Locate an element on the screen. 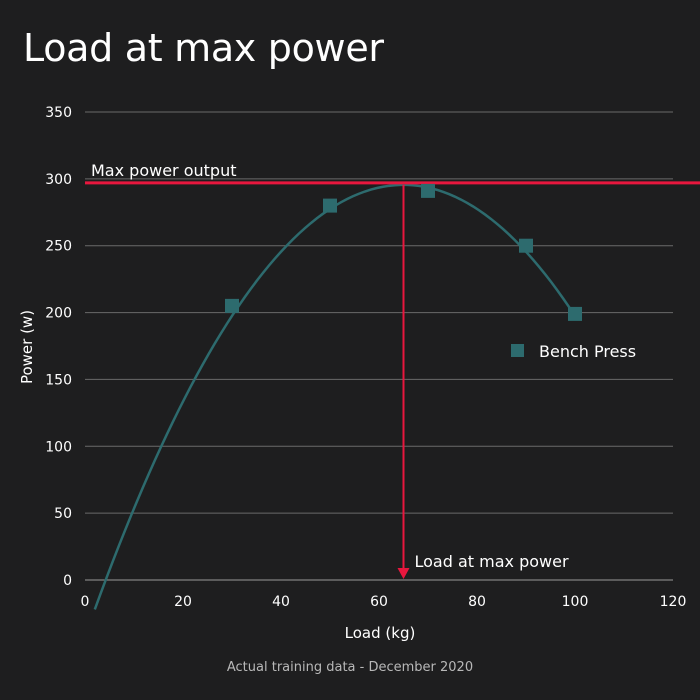  x-tick-label-20: 20 is located at coordinates (183, 602).